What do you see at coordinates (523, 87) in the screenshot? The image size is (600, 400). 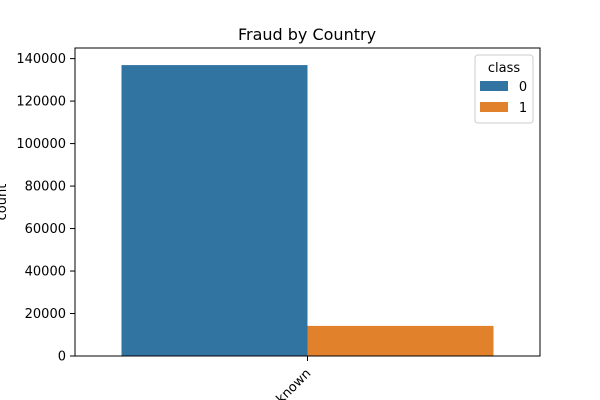 I see `legend-label-class-0: 0` at bounding box center [523, 87].